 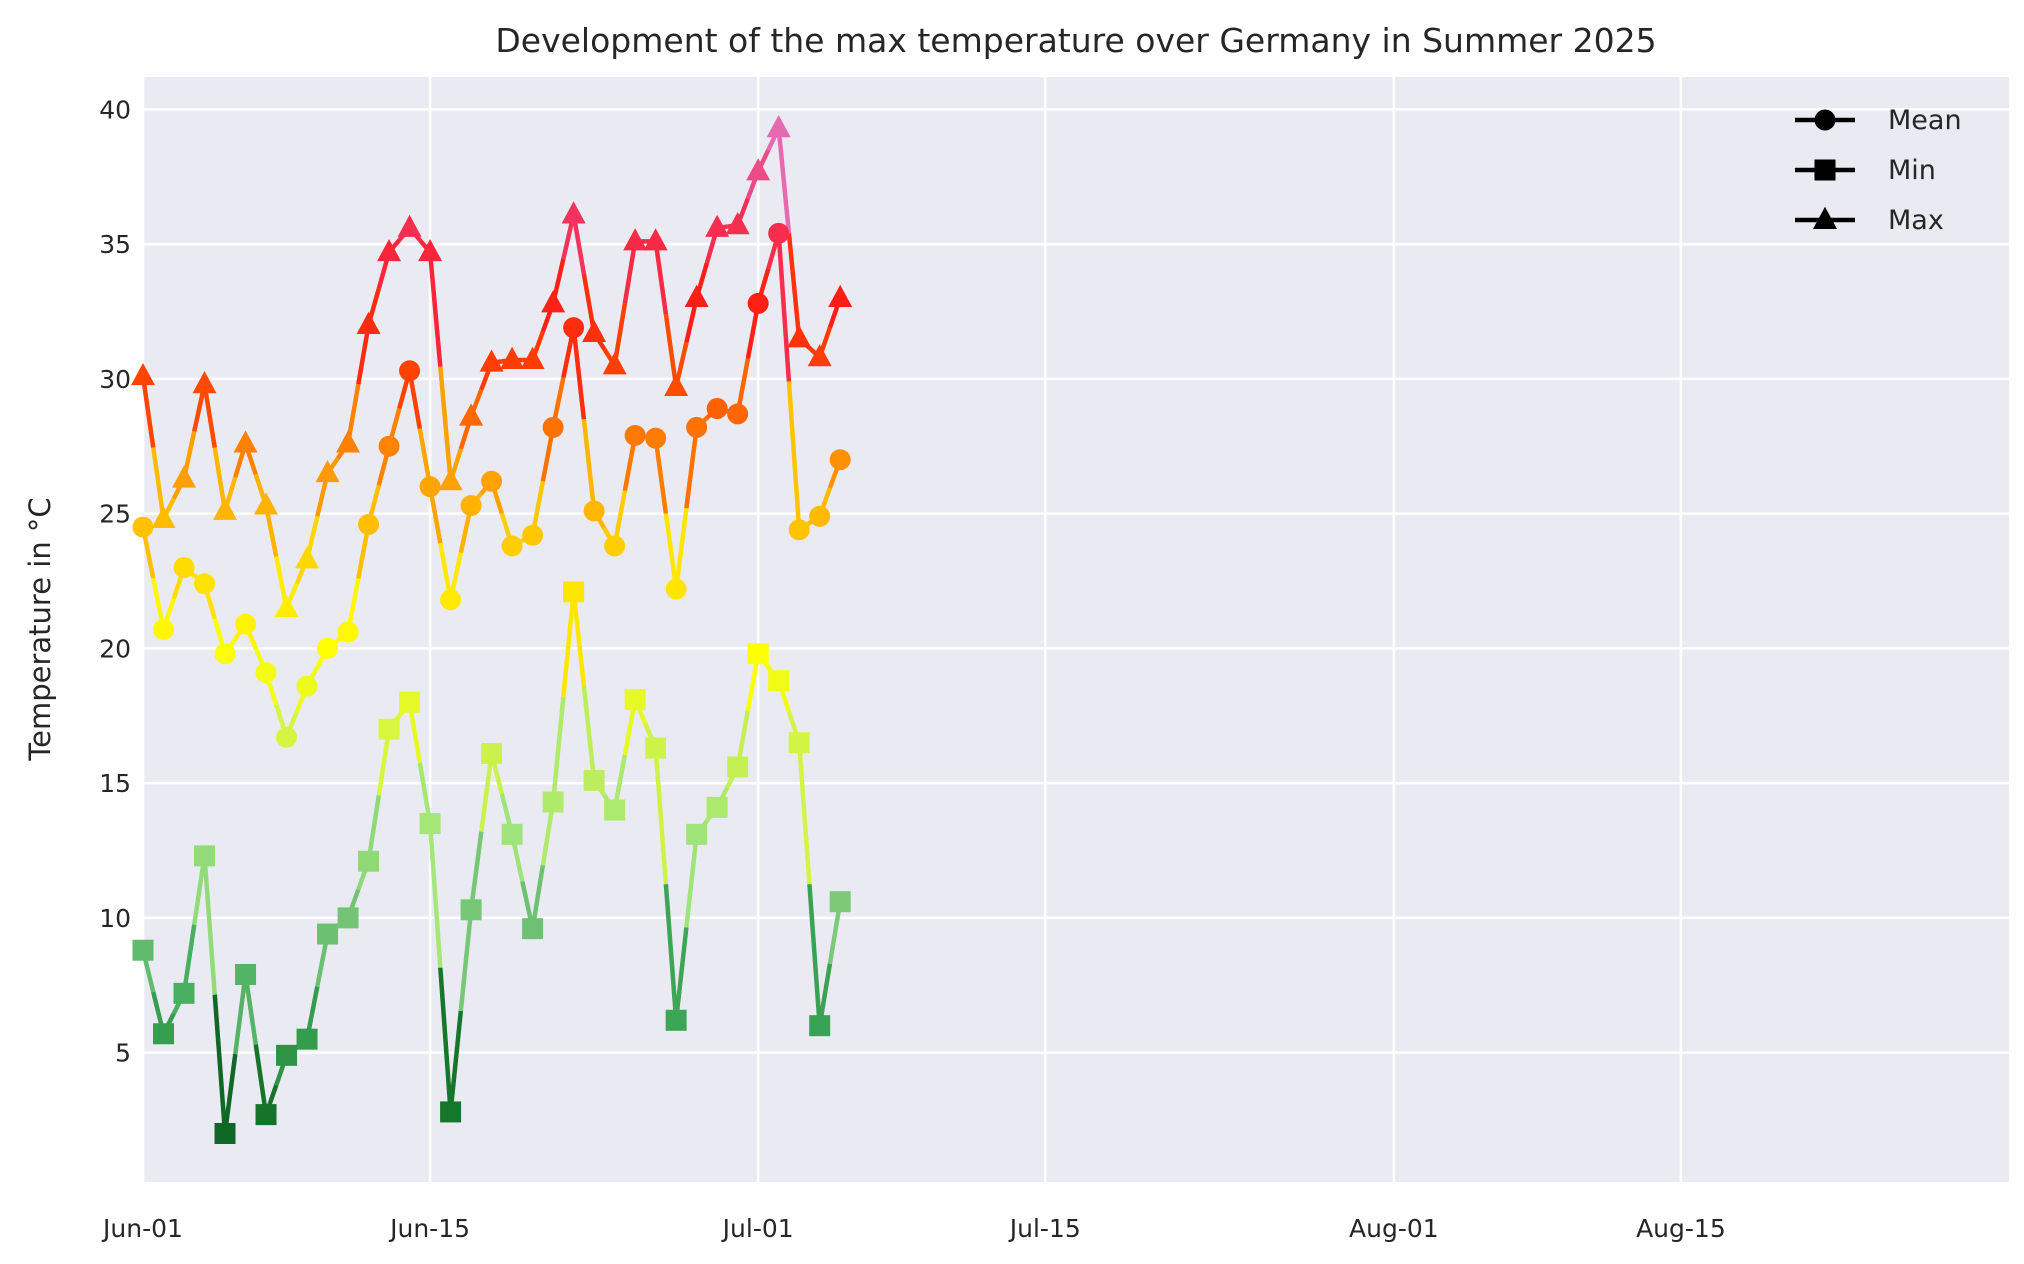 I want to click on legend-item-mean: Mean, so click(x=1878, y=120).